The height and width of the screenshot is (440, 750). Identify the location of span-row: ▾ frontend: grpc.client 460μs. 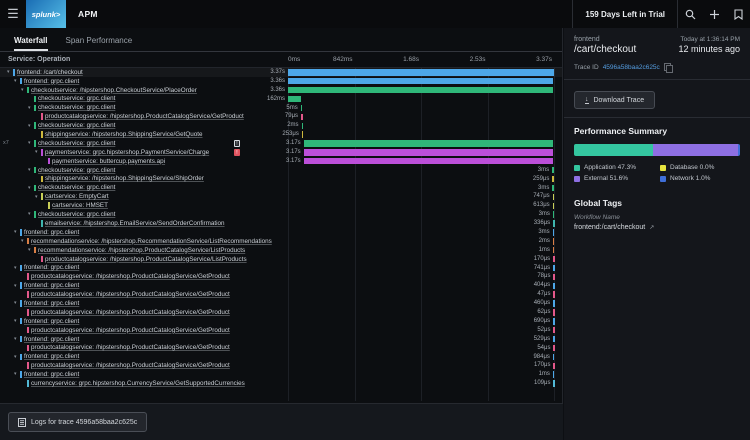
(281, 303).